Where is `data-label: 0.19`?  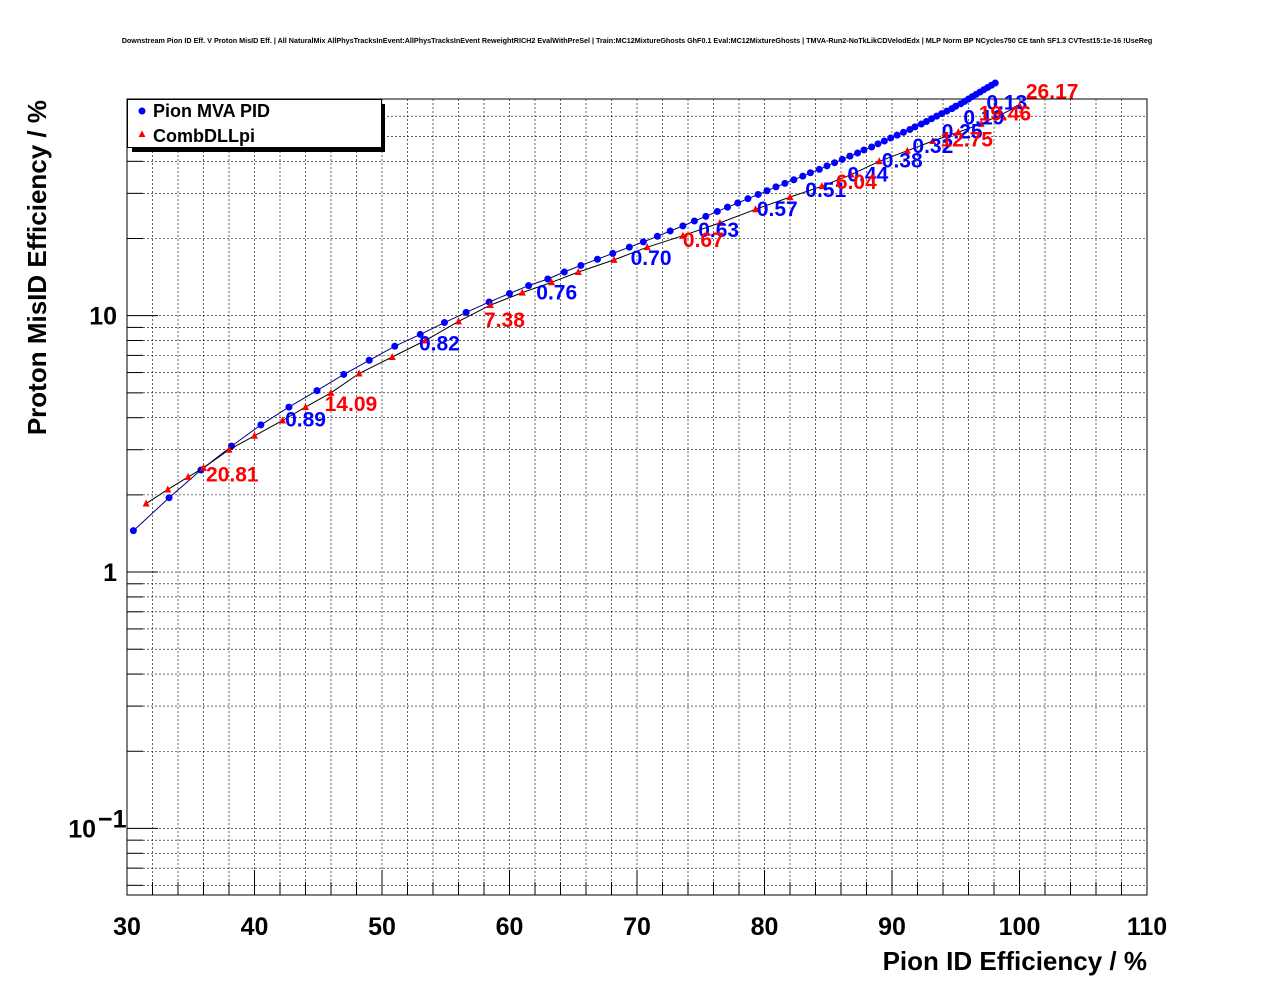 data-label: 0.19 is located at coordinates (983, 118).